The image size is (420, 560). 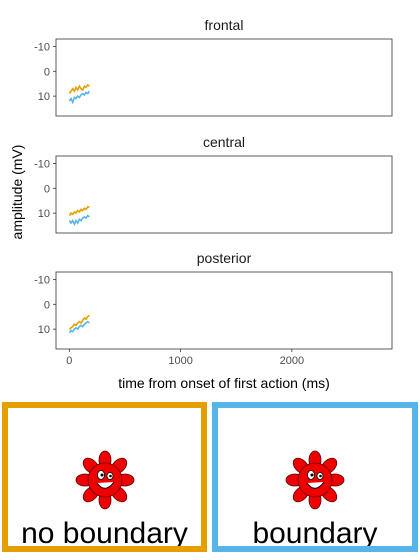 What do you see at coordinates (224, 142) in the screenshot?
I see `panel-title: central` at bounding box center [224, 142].